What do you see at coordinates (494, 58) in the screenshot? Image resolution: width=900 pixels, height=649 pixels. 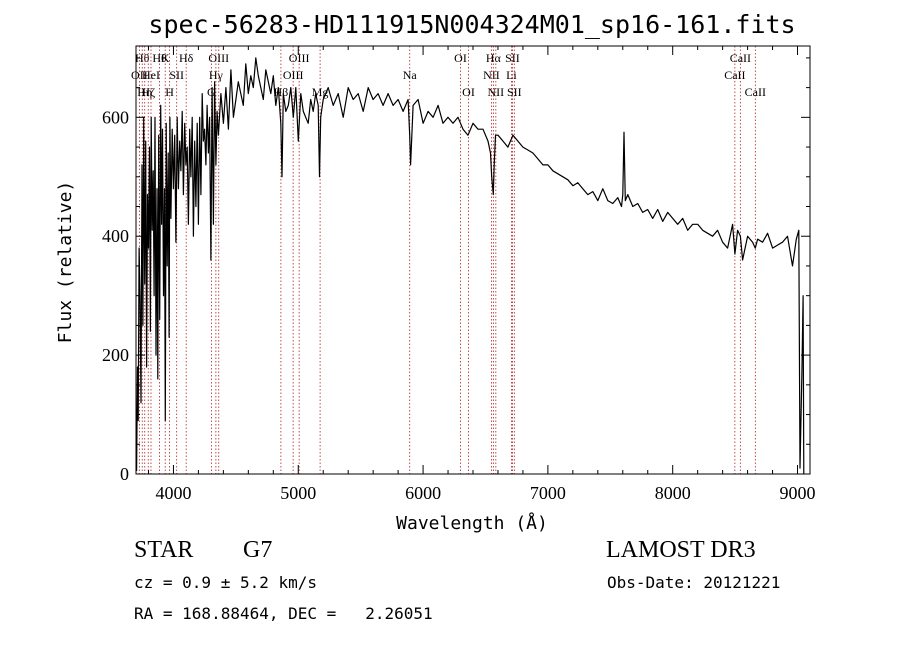 I see `marker-label-21: Hα` at bounding box center [494, 58].